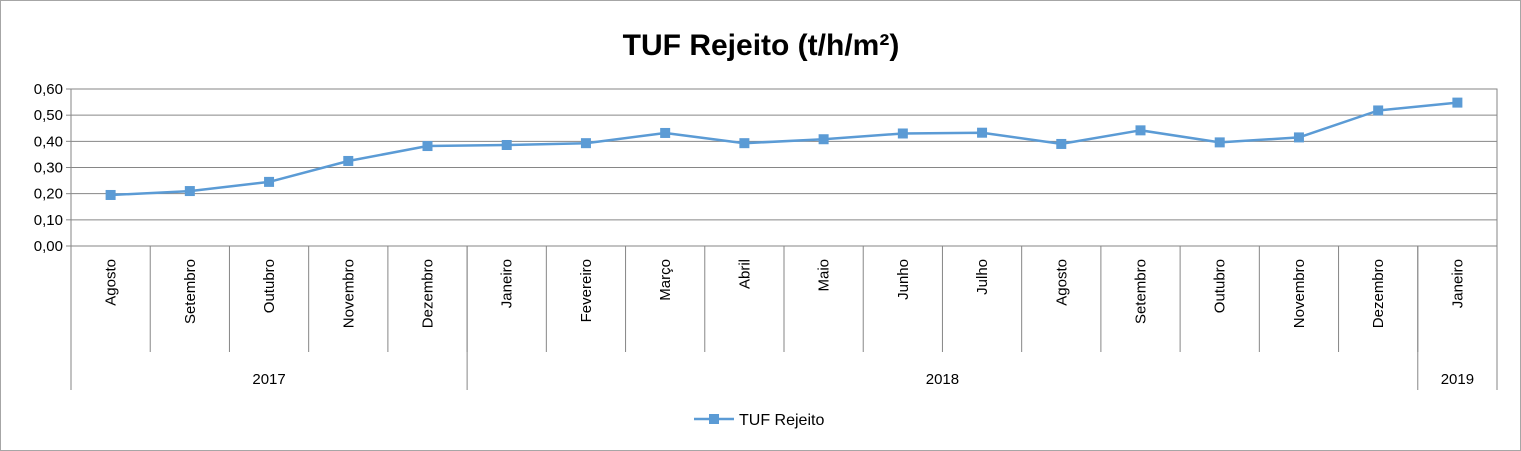 This screenshot has width=1521, height=451. Describe the element at coordinates (48, 89) in the screenshot. I see `y-tick-label: 0,60` at that location.